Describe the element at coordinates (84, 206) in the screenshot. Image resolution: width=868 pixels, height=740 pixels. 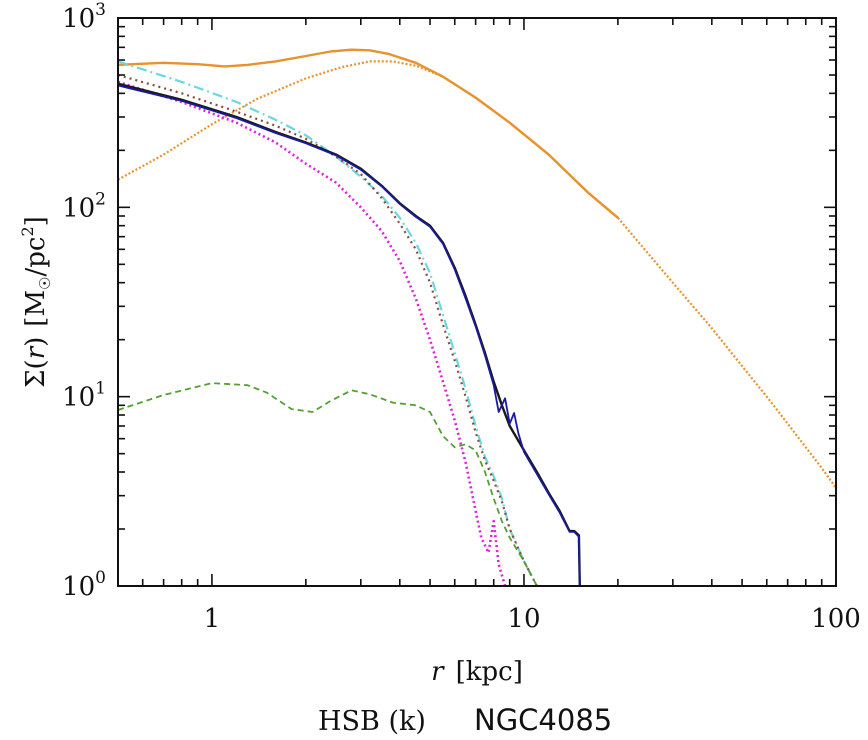
I see `y-tick-label: 10²` at that location.